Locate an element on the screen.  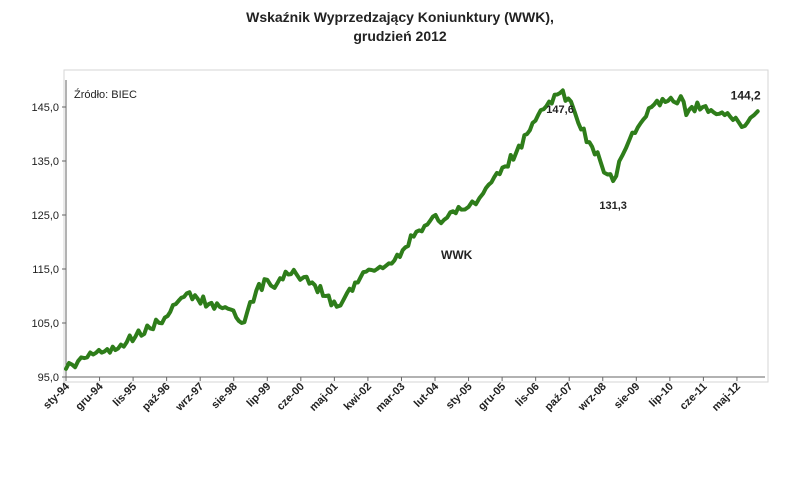
y-tick-label: 115,0 is located at coordinates (45, 270).